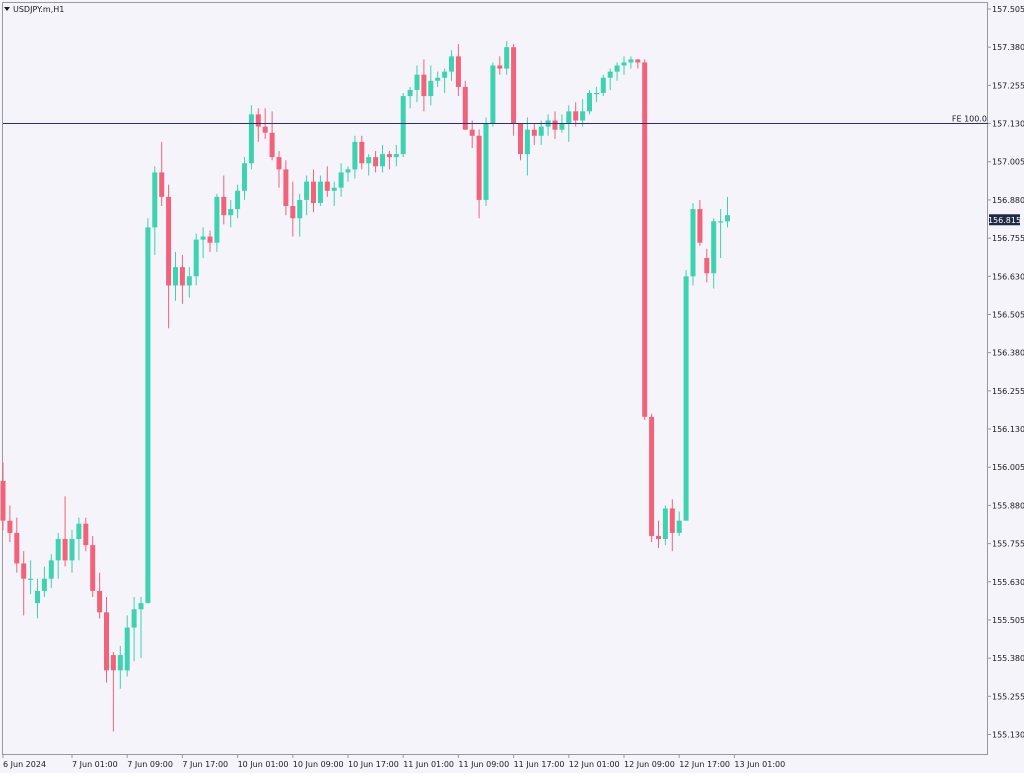  Describe the element at coordinates (1008, 162) in the screenshot. I see `y-tick-label: 157.005` at that location.